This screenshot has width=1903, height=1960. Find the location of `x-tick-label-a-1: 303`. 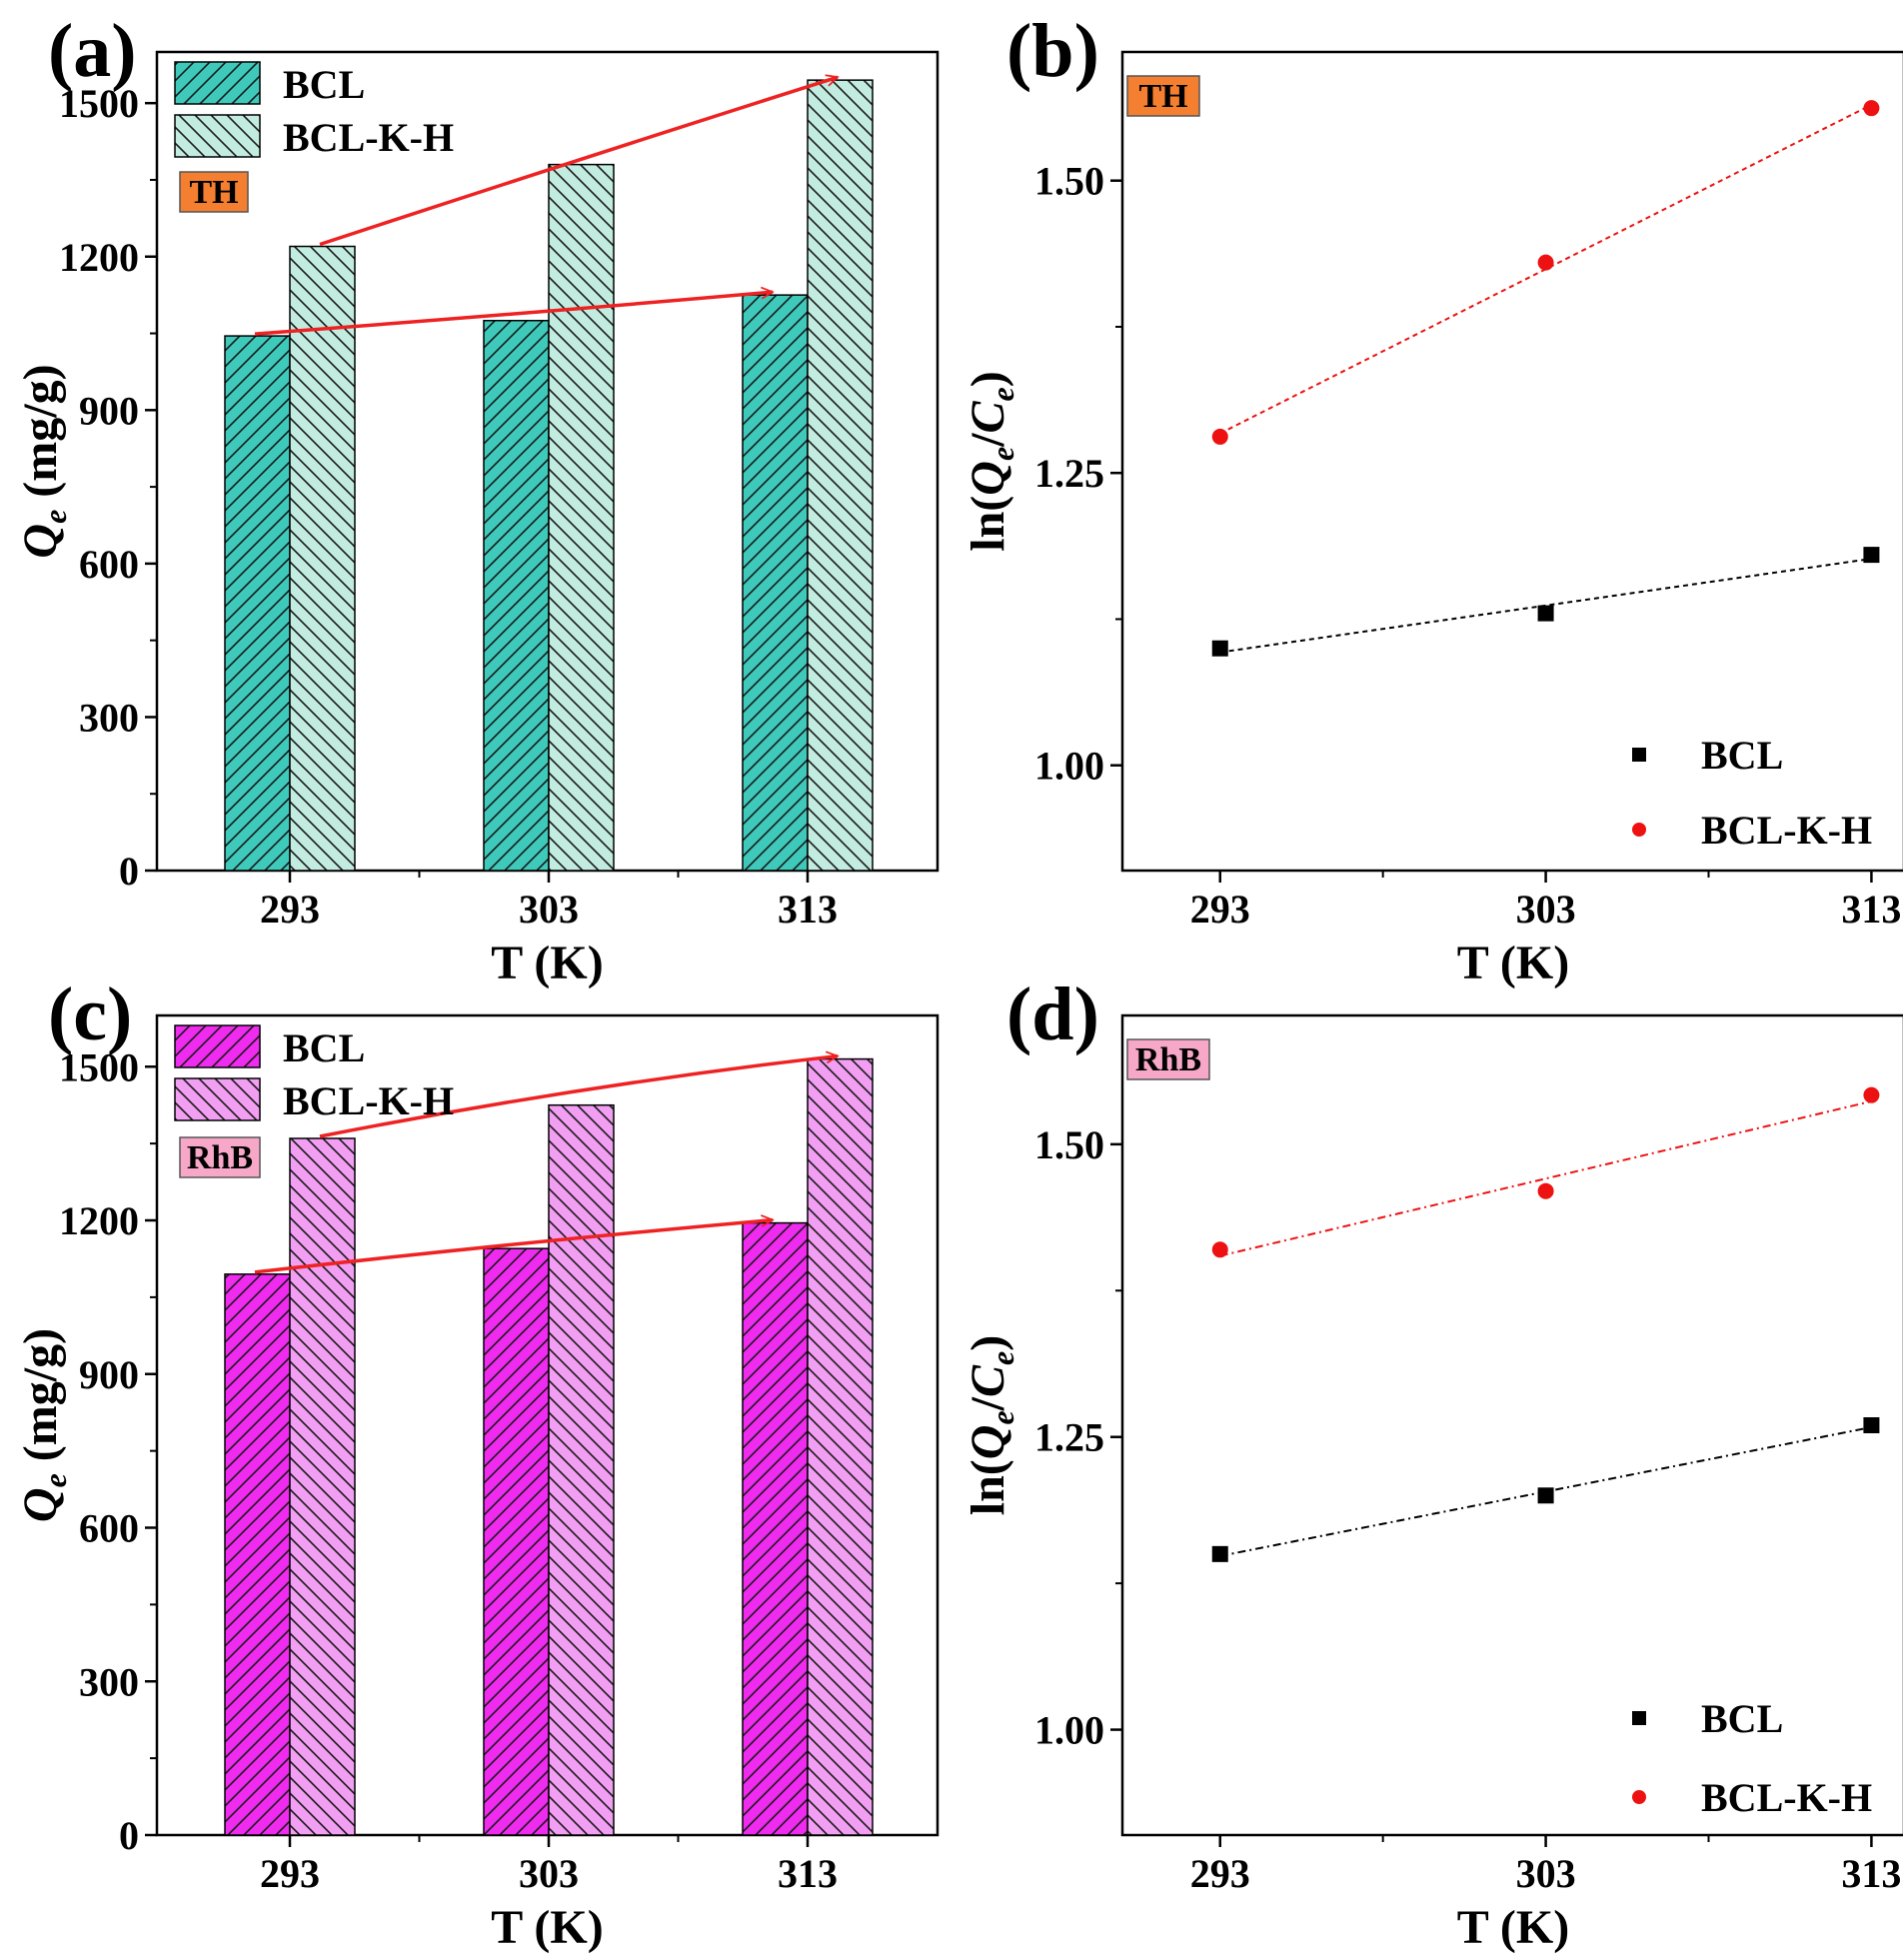

x-tick-label-a-1: 303 is located at coordinates (549, 910).